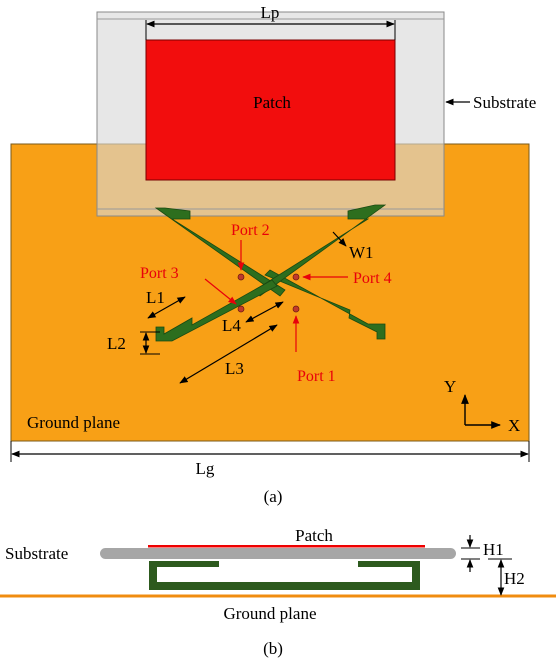 The image size is (556, 667). Describe the element at coordinates (296, 277) in the screenshot. I see `port-4-dot` at that location.